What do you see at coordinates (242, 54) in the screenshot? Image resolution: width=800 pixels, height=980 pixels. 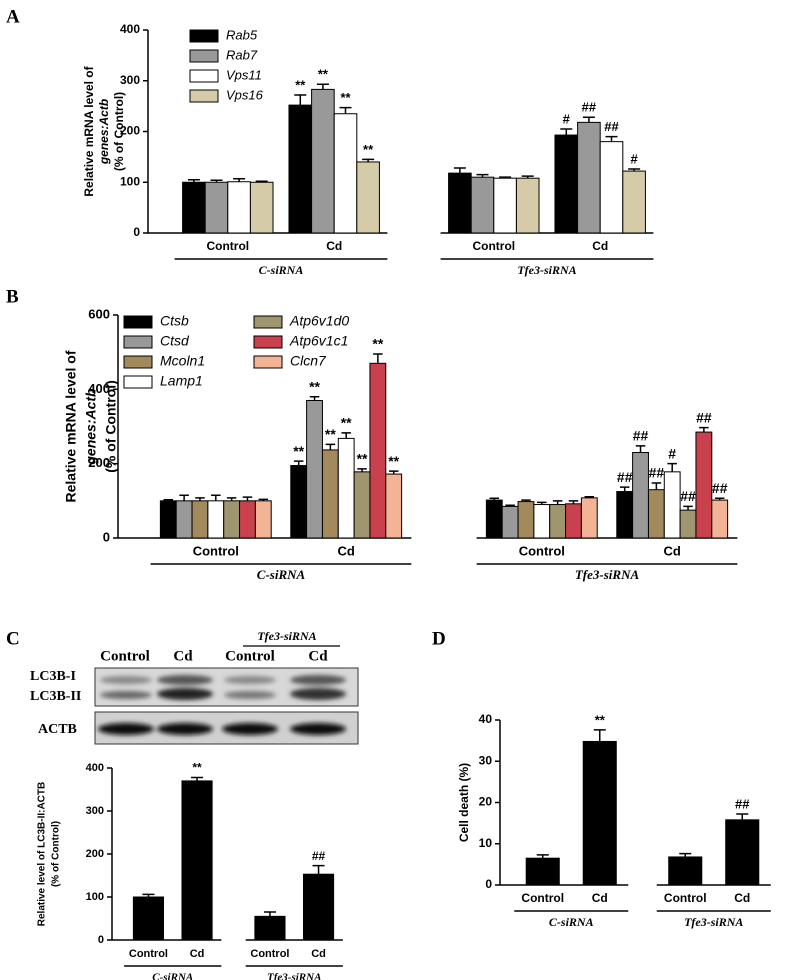 I see `legend-label: Rab7` at bounding box center [242, 54].